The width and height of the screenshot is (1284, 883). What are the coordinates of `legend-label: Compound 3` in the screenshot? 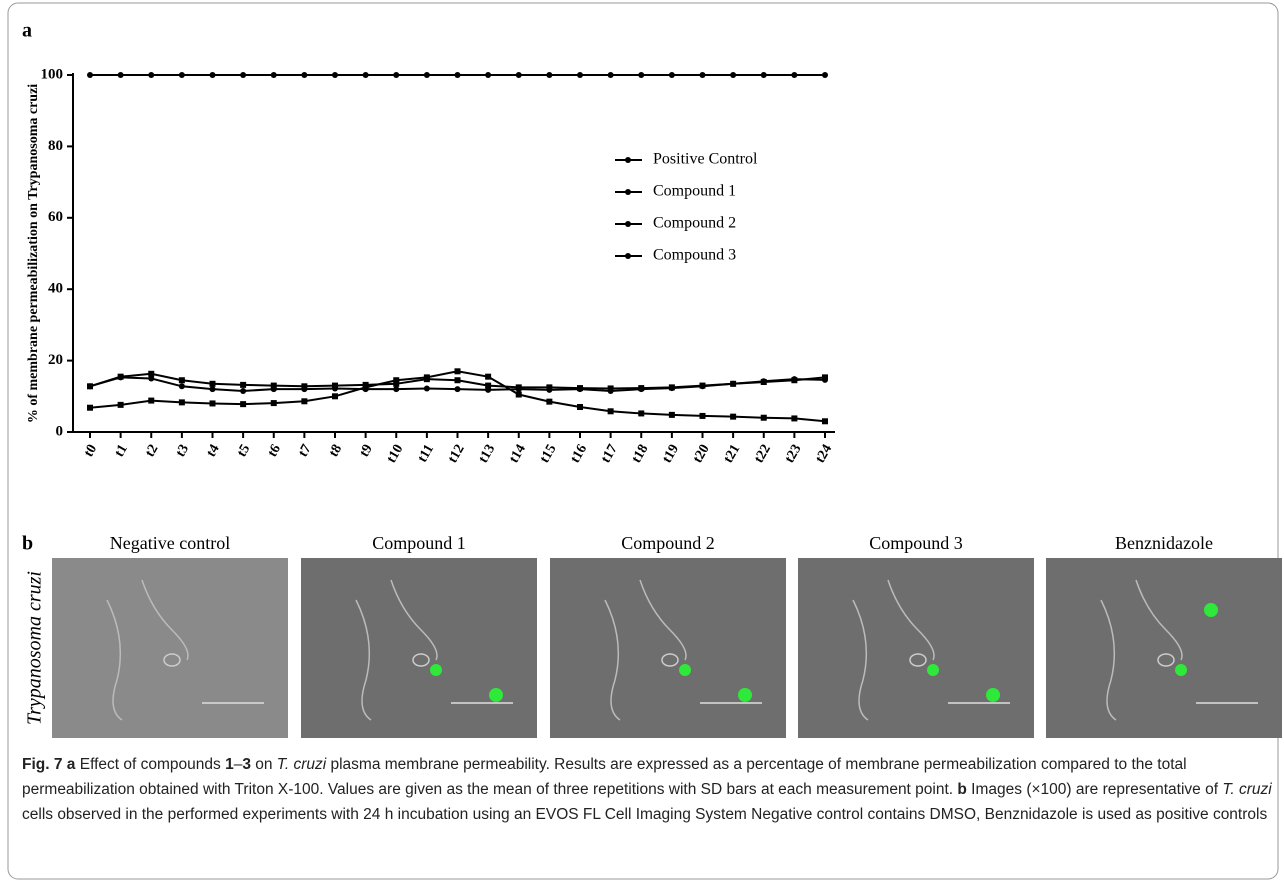 It's located at (694, 255).